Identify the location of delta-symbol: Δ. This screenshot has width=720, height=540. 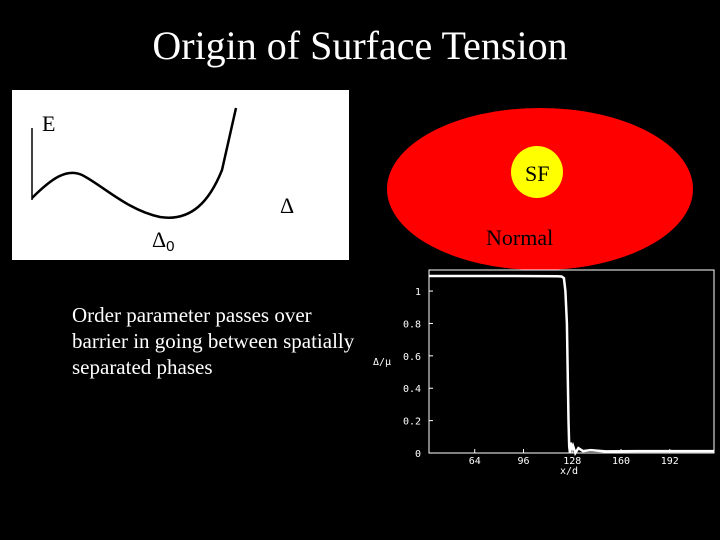
(159, 239).